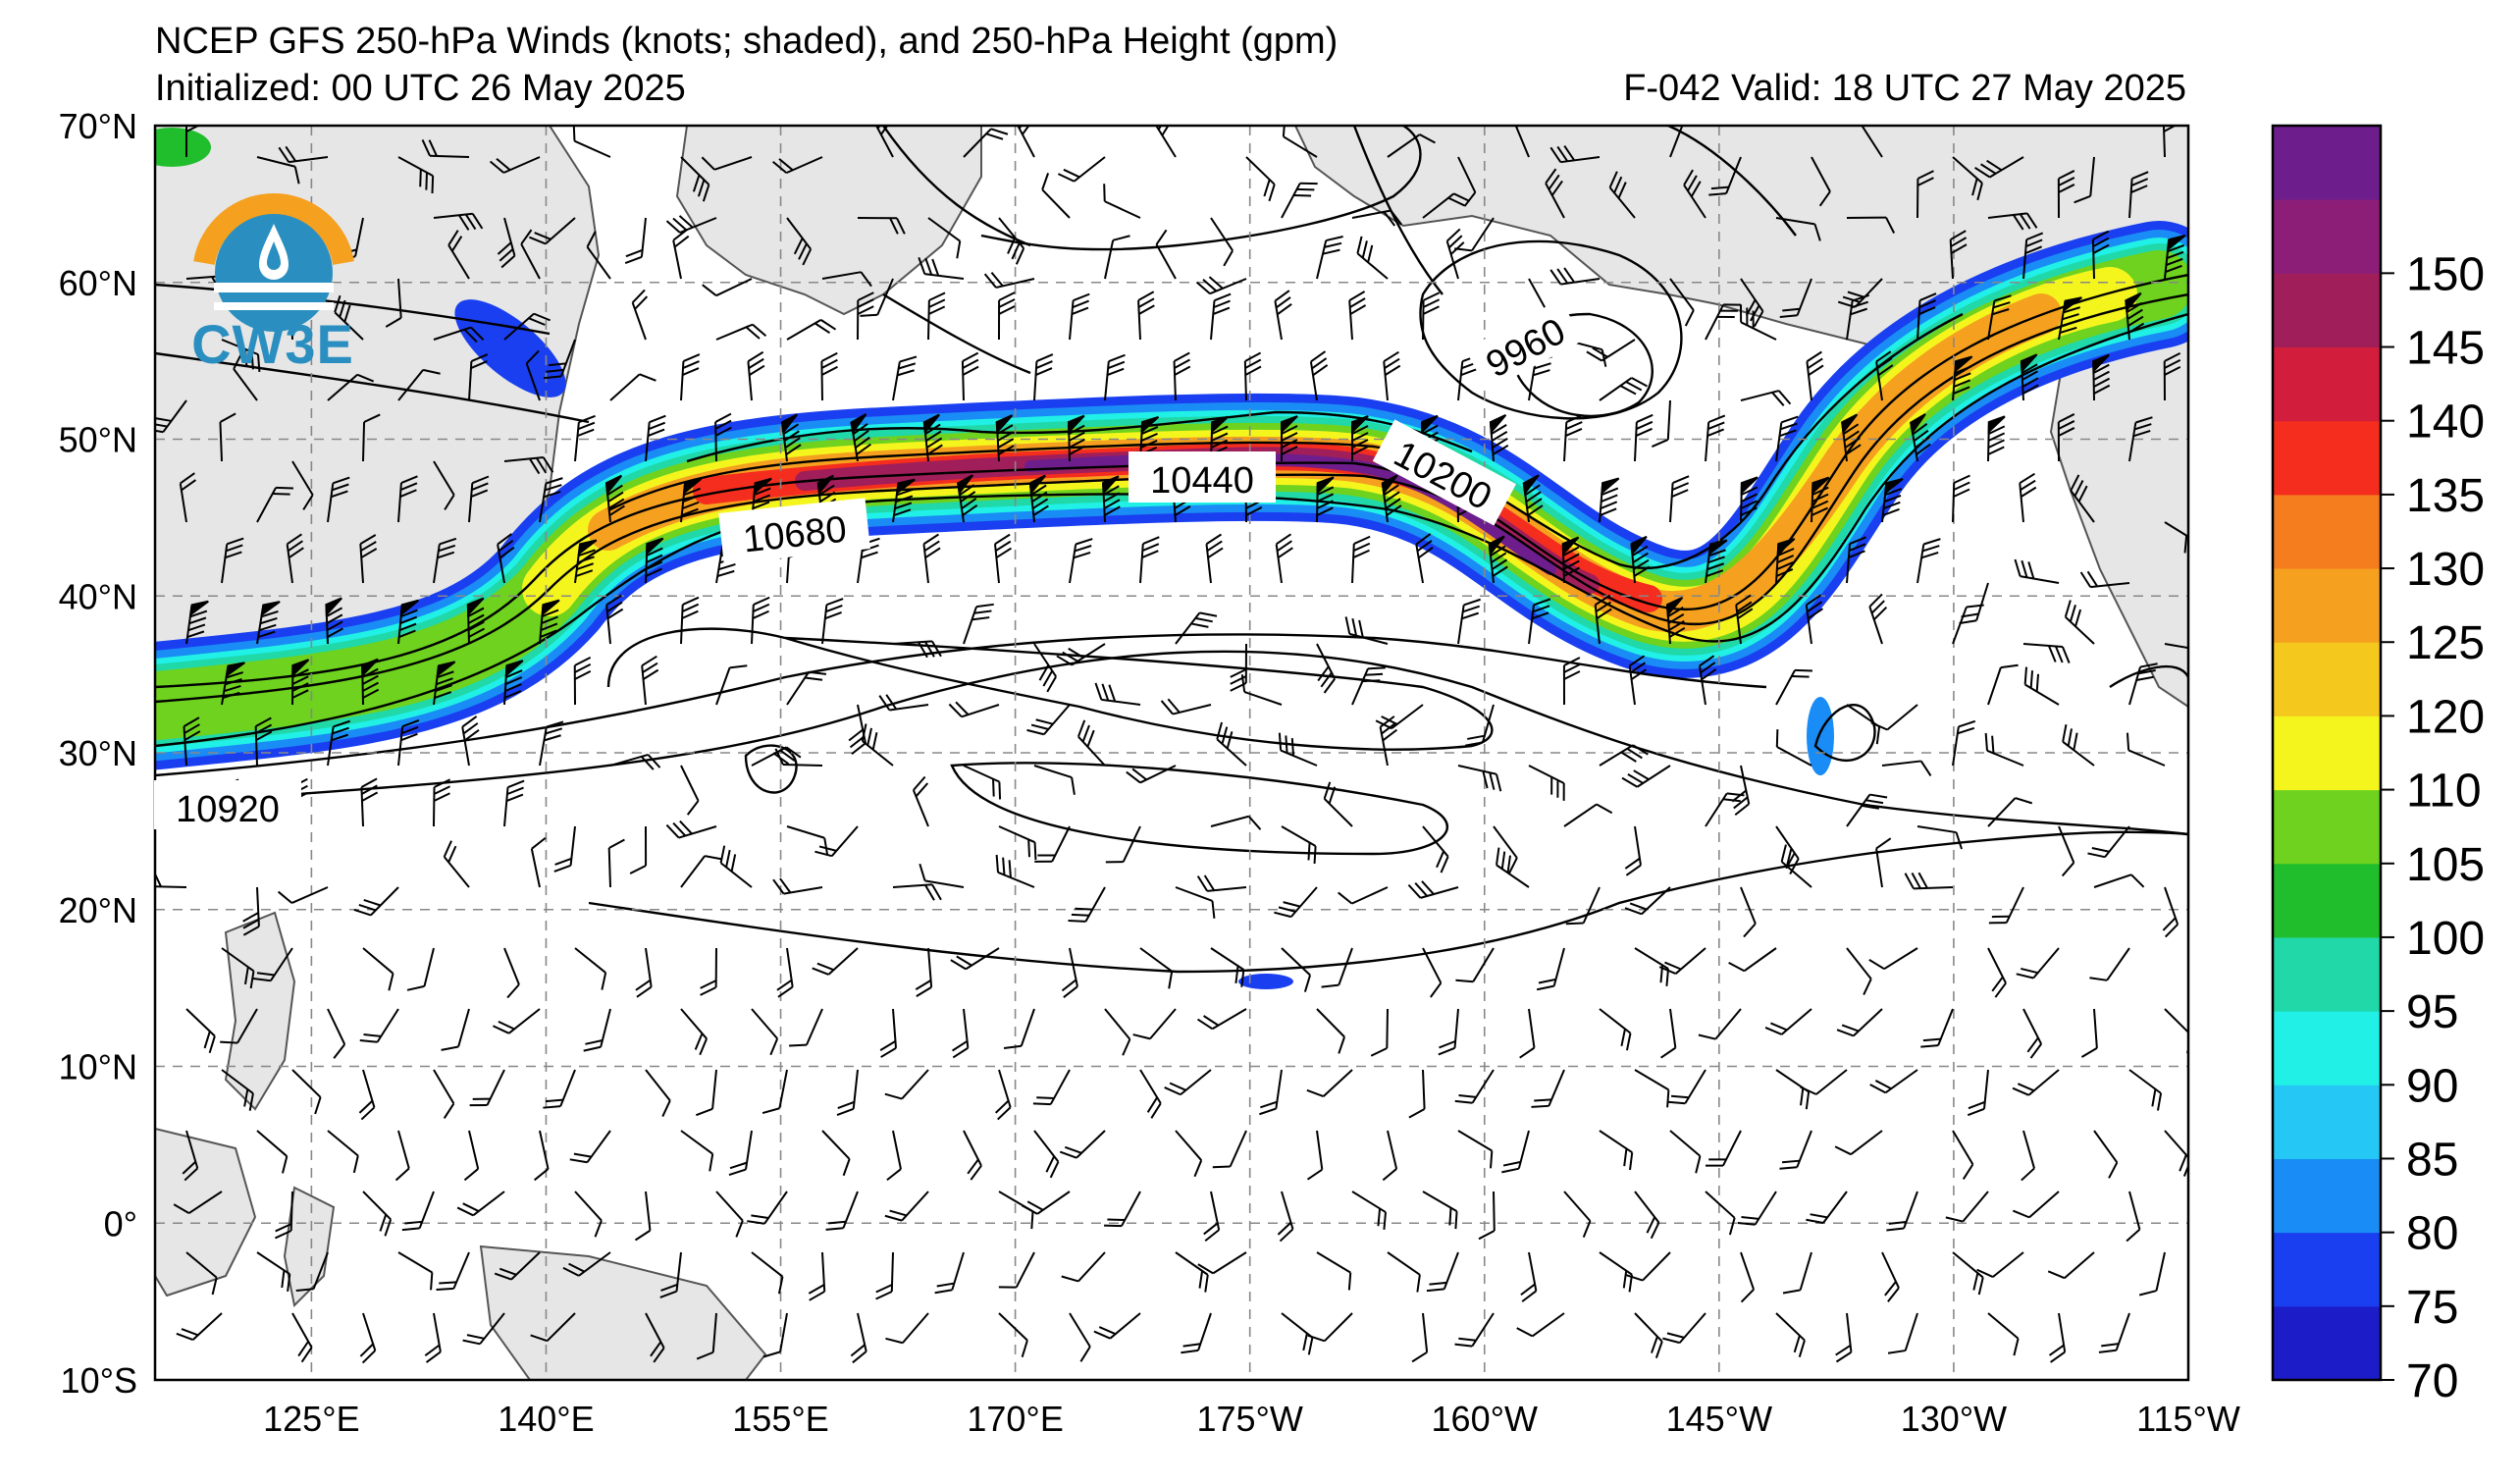  I want to click on longitude-label: 170°E, so click(1015, 1419).